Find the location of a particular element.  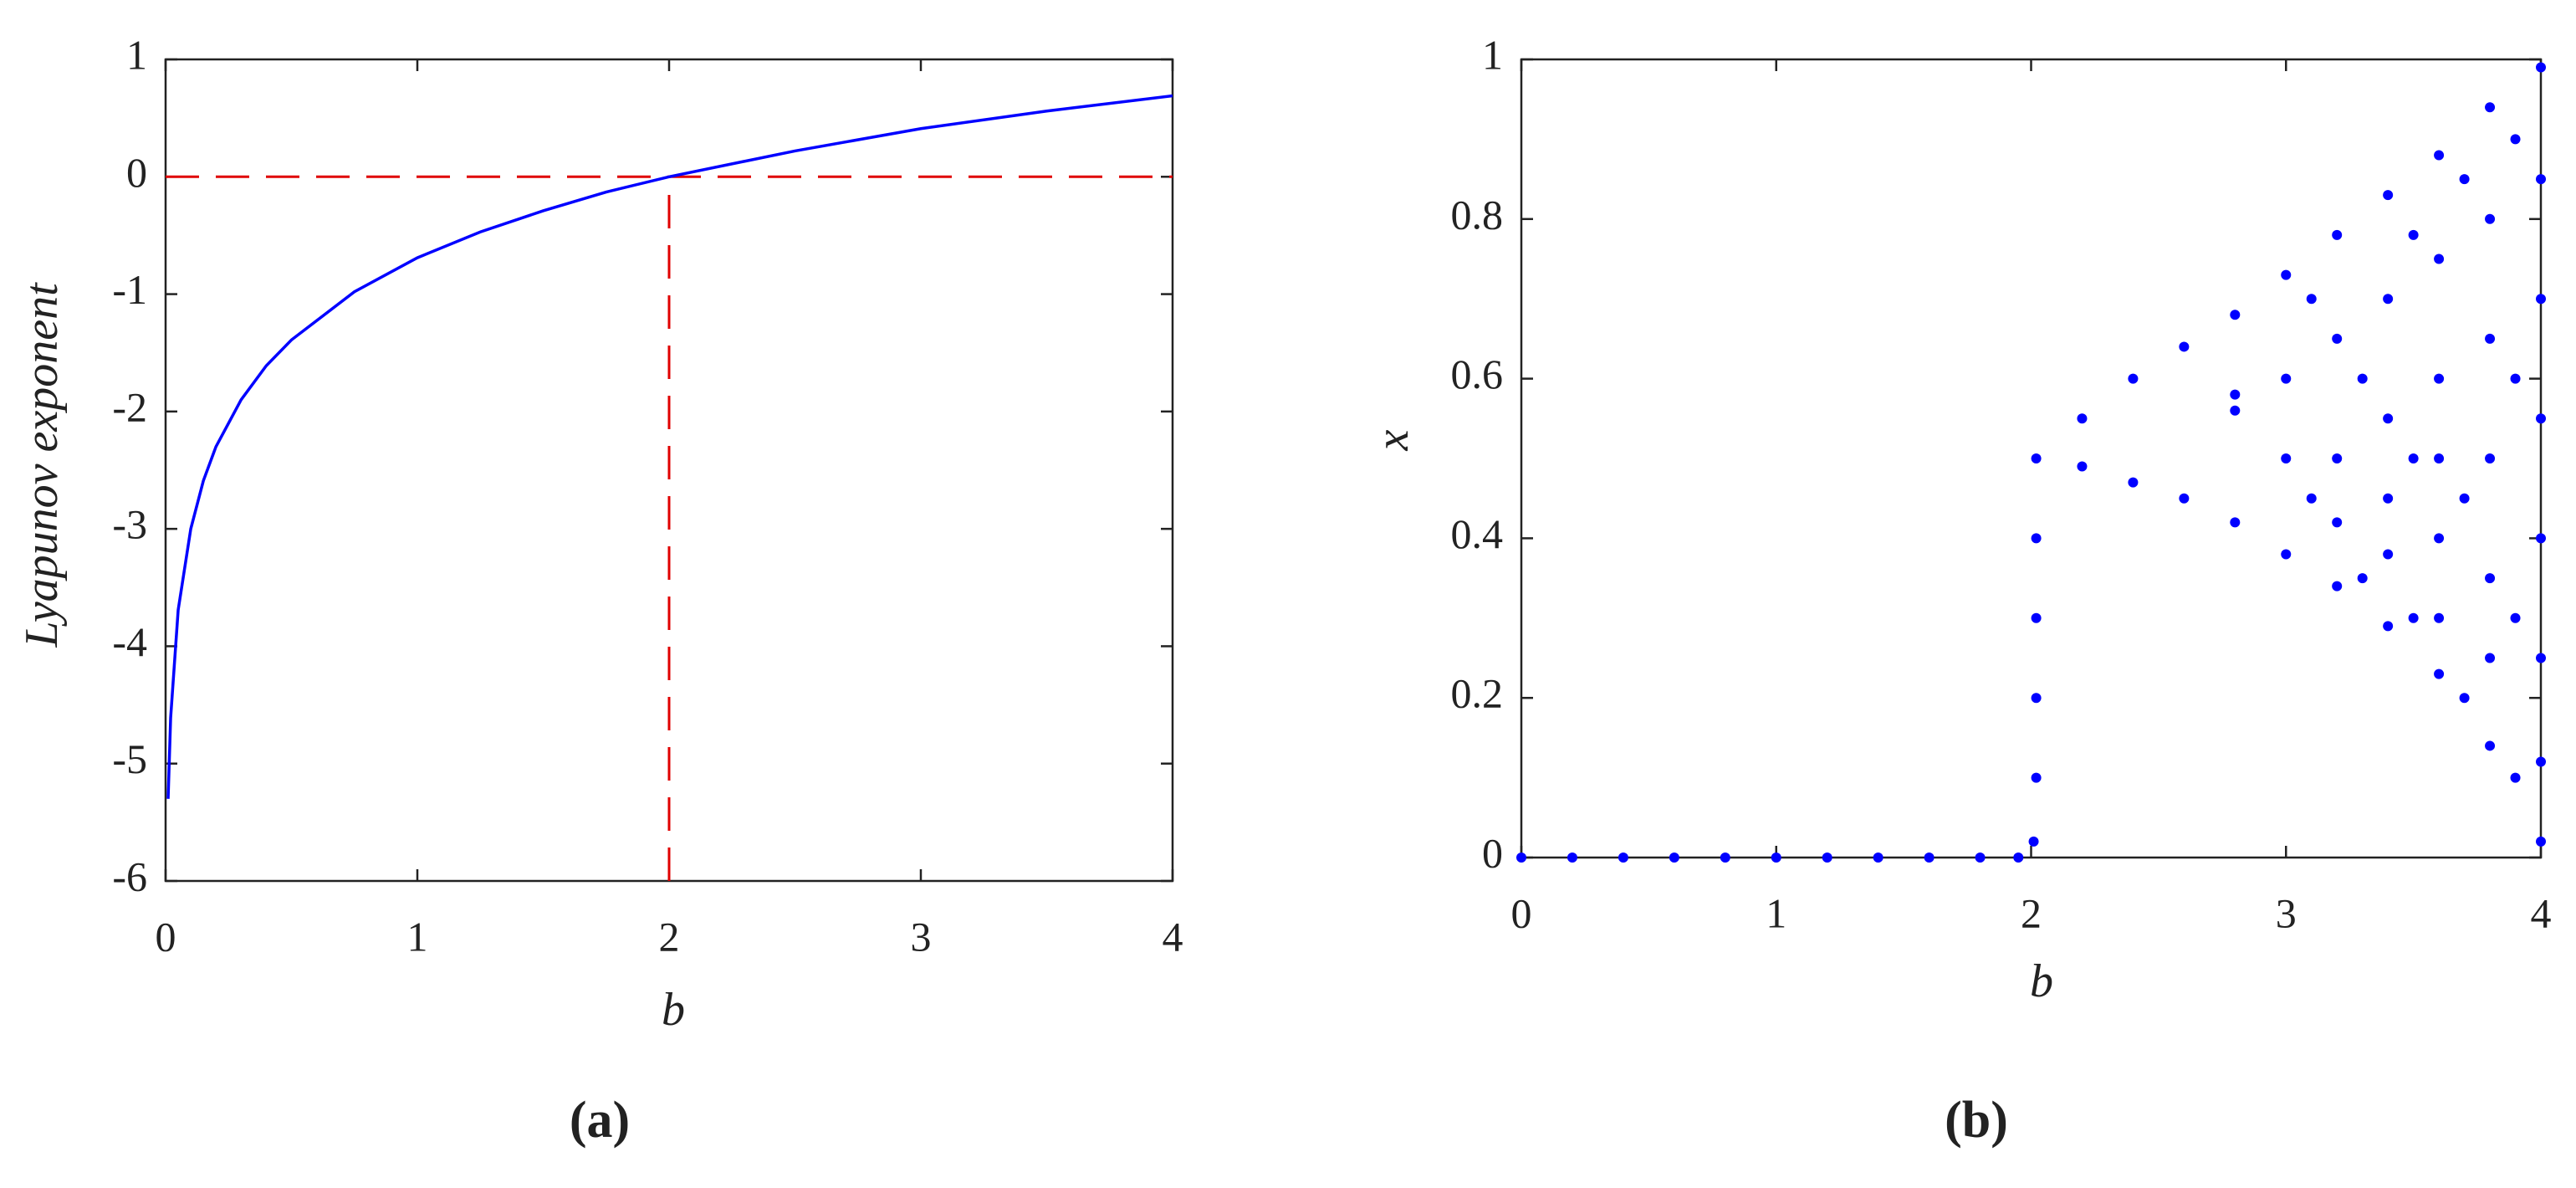

y-tick-label: -5 is located at coordinates (129, 758).